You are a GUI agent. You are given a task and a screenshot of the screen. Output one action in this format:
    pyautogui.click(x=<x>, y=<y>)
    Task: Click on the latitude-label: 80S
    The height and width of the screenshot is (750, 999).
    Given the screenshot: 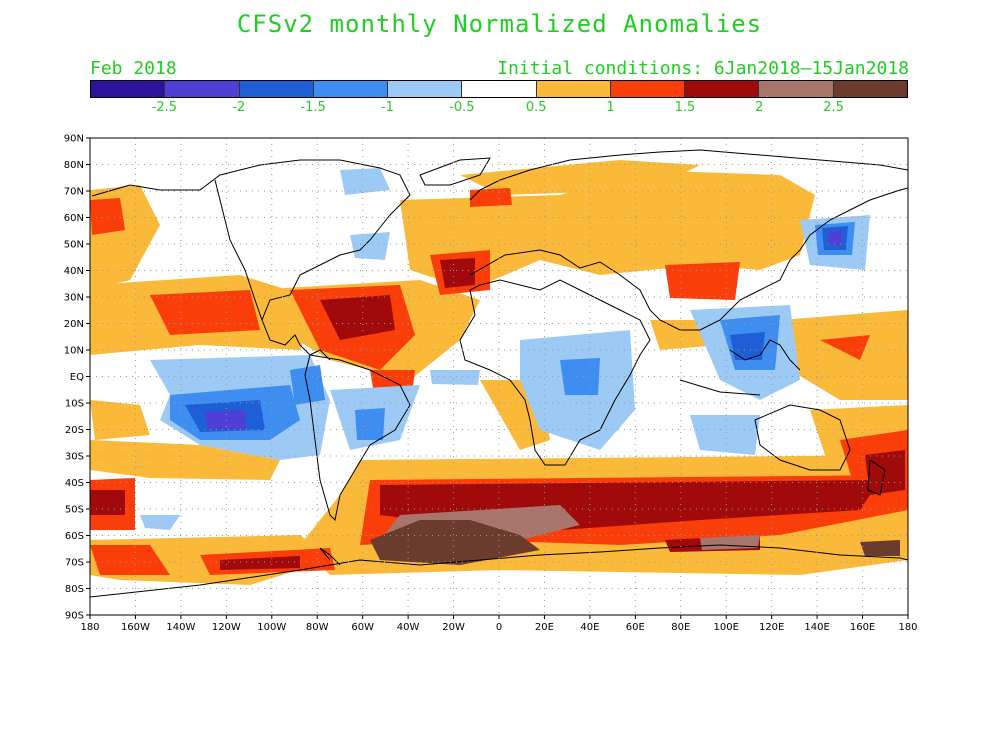 What is the action you would take?
    pyautogui.click(x=74, y=589)
    